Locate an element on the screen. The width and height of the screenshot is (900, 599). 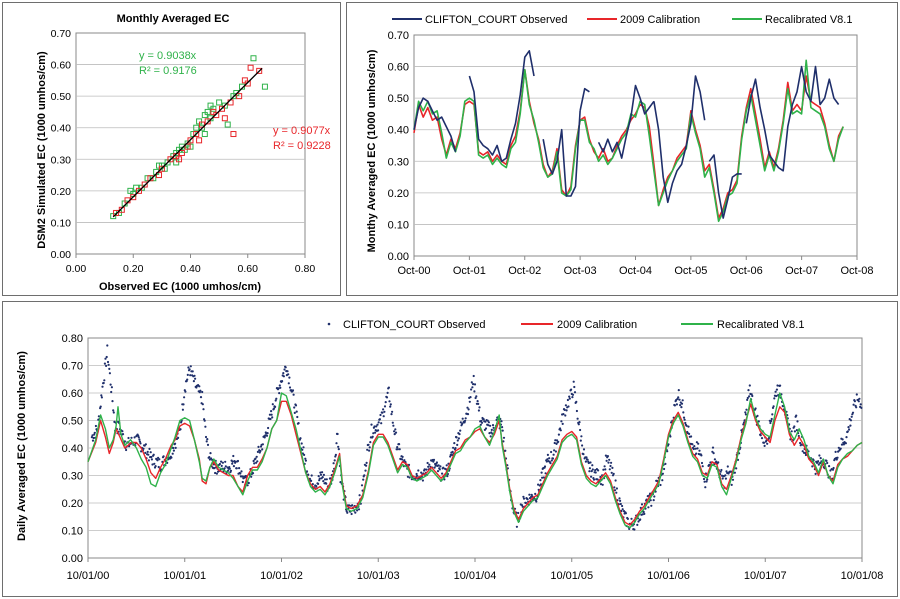
y-tick-label: 0.50 is located at coordinates (72, 422).